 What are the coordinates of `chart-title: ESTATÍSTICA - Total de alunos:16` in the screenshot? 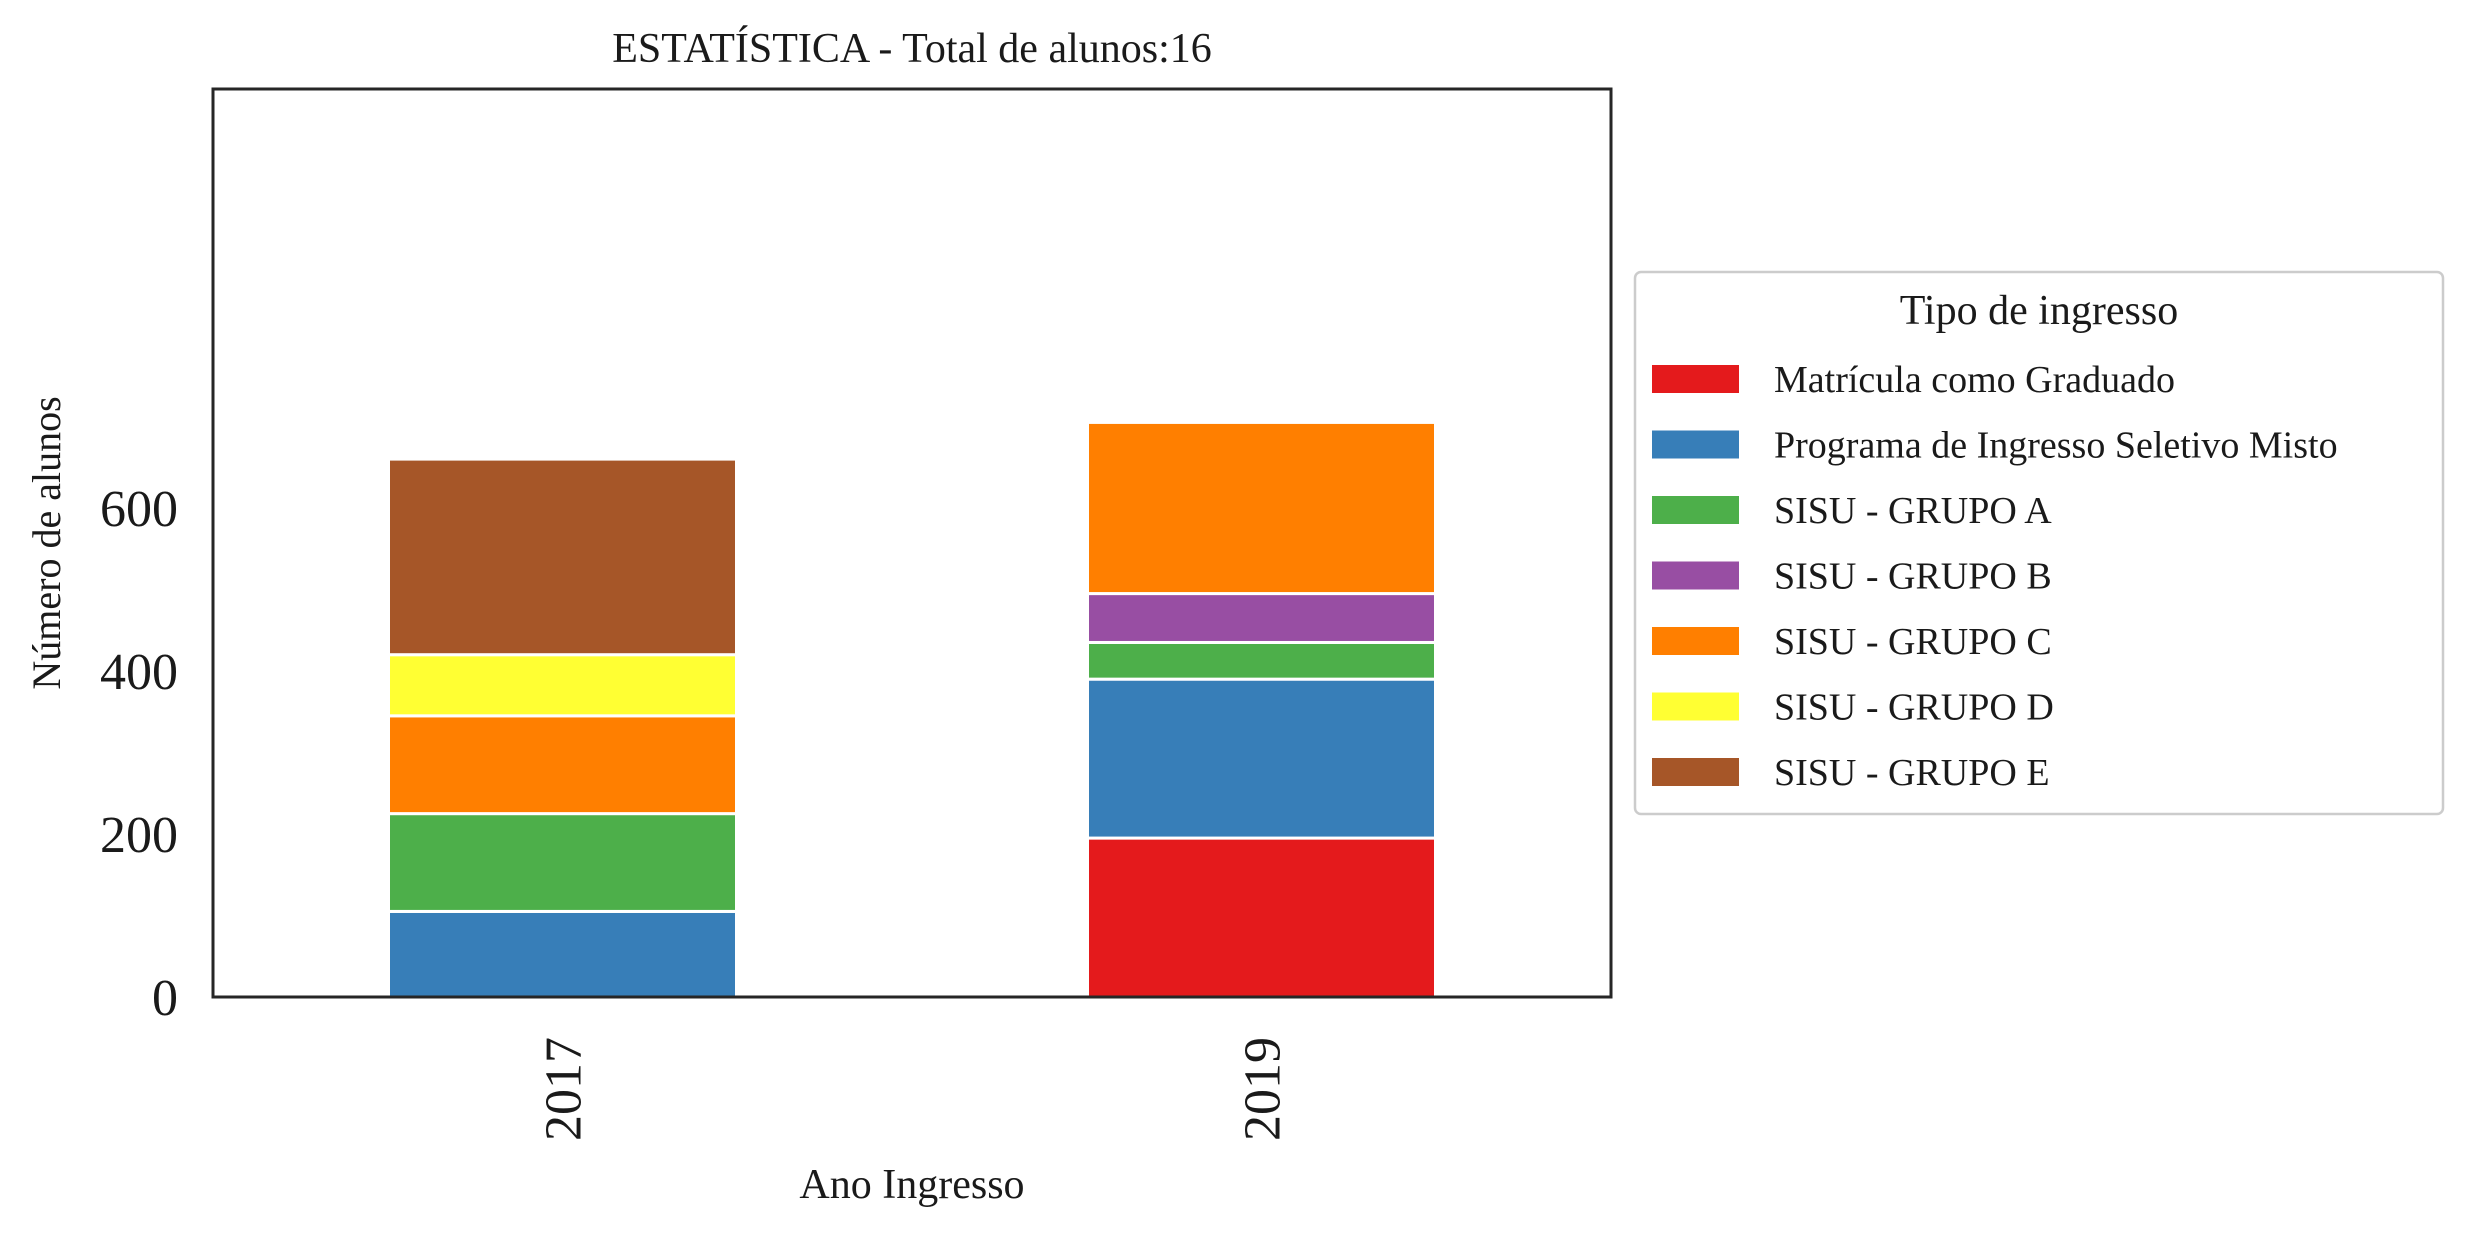 It's located at (912, 48).